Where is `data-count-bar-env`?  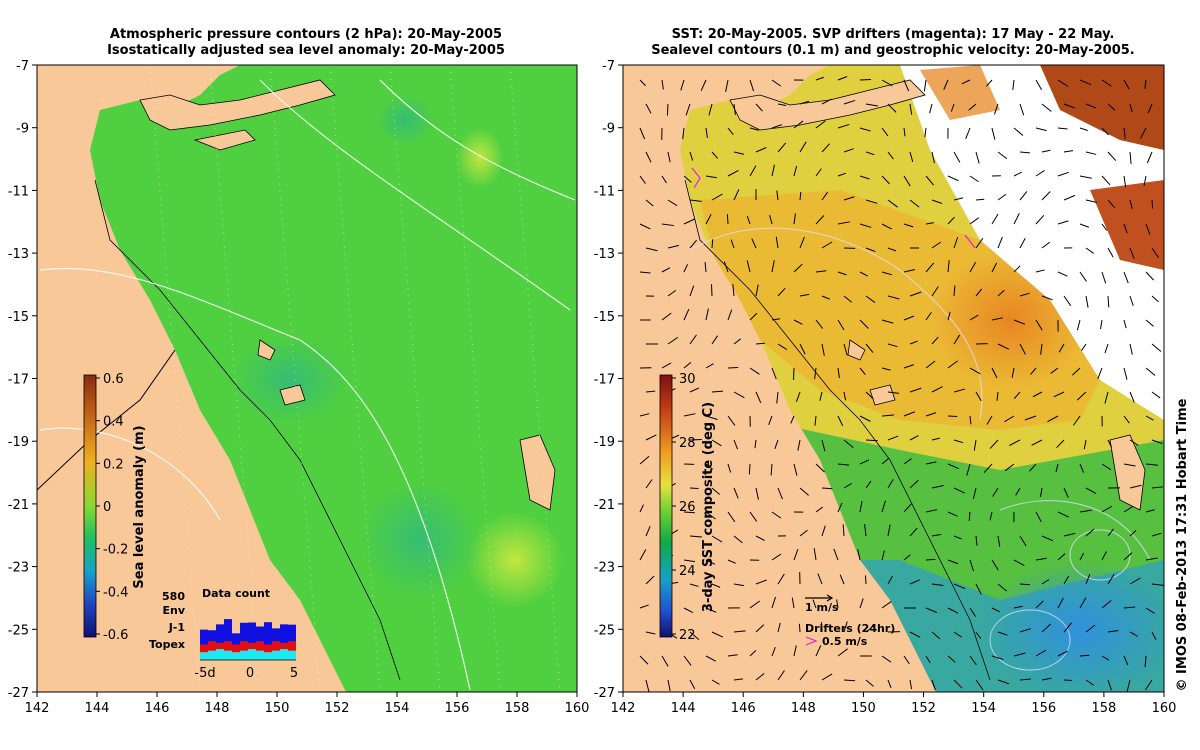 data-count-bar-env is located at coordinates (244, 632).